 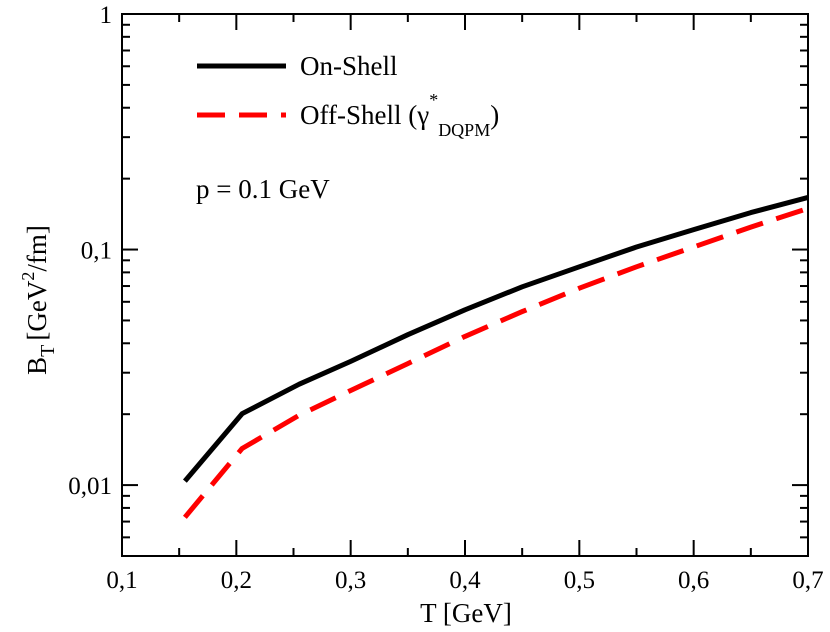 I want to click on legend-off-shell-paren-open: (, so click(x=410, y=115).